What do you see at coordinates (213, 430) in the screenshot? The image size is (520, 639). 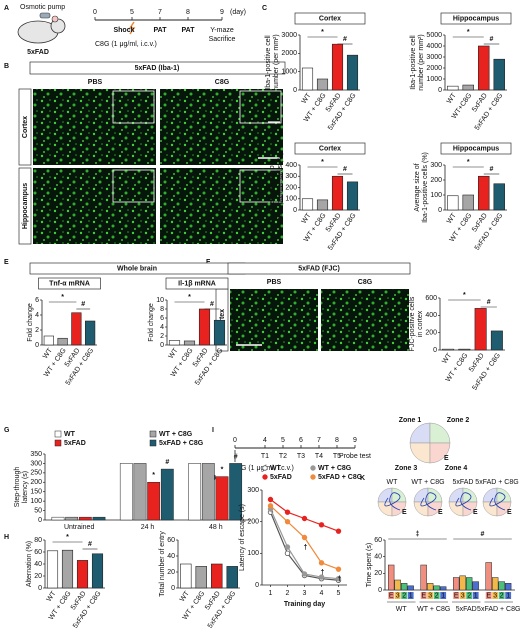 I see `panel-label: I` at bounding box center [213, 430].